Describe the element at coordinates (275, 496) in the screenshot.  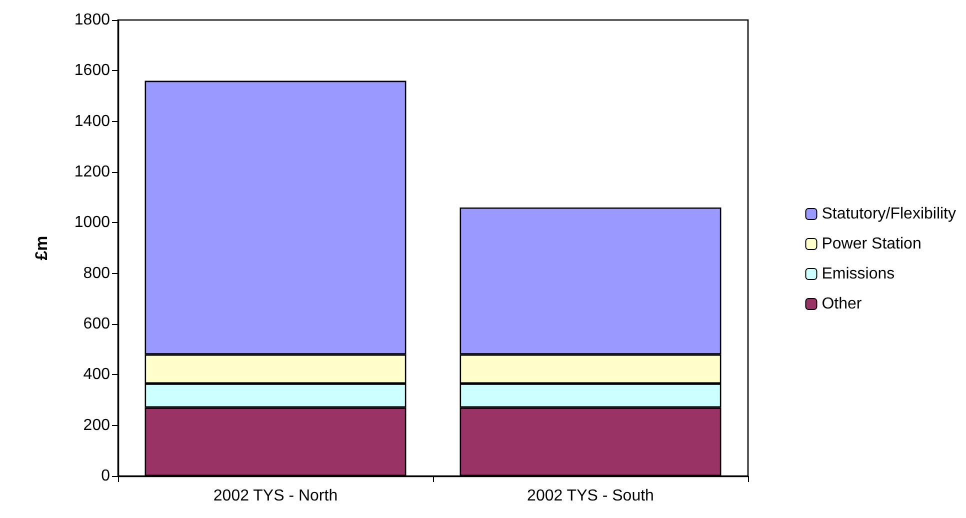
I see `x-tick-label: 2002 TYS - North` at that location.